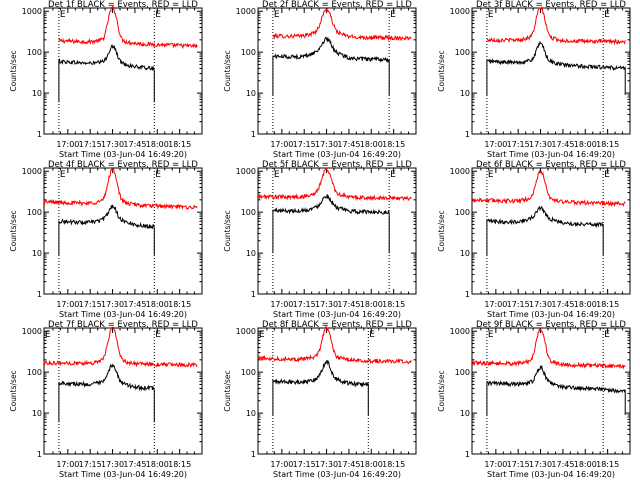 The image size is (640, 480). What do you see at coordinates (551, 325) in the screenshot?
I see `plot-title: Det 9f BLACK = Events, RED = LLD` at bounding box center [551, 325].